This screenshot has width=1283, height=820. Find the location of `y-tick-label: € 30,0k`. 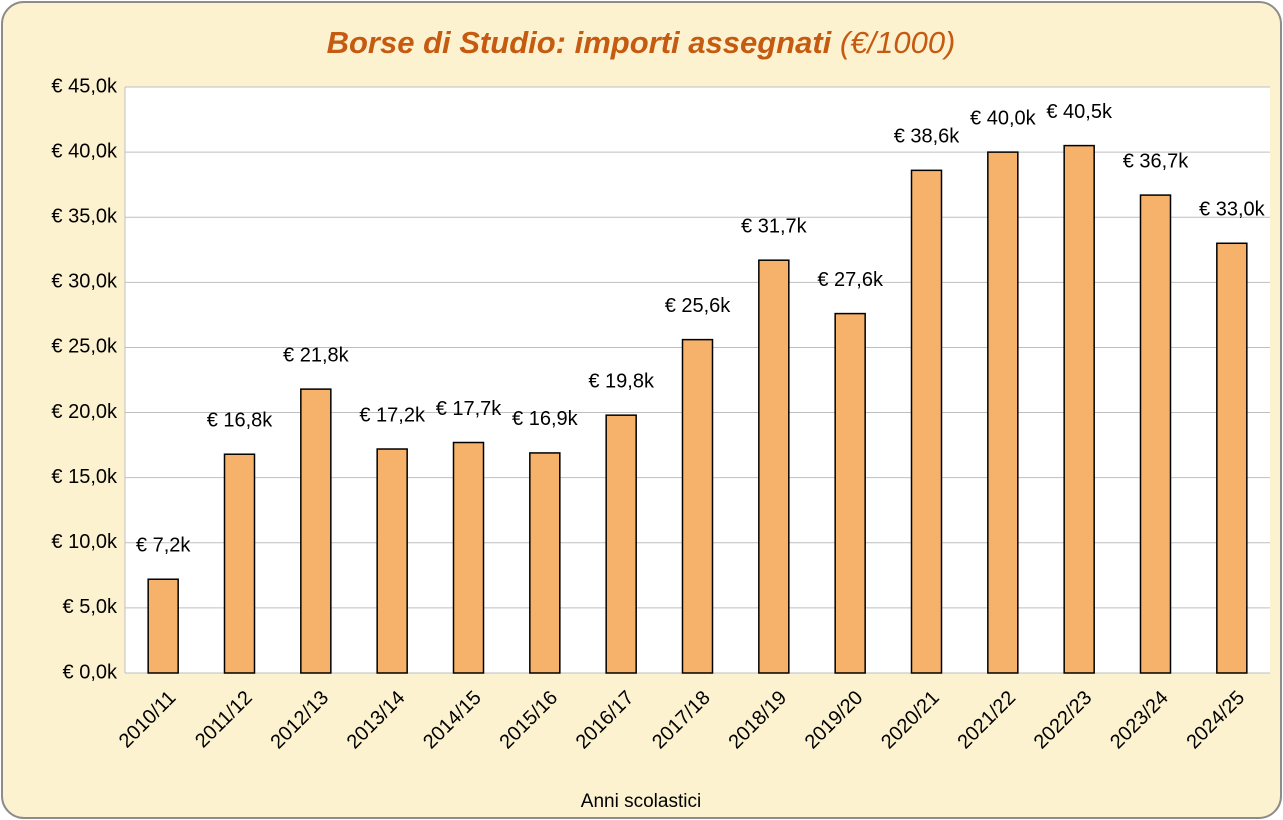

y-tick-label: € 30,0k is located at coordinates (84, 282).